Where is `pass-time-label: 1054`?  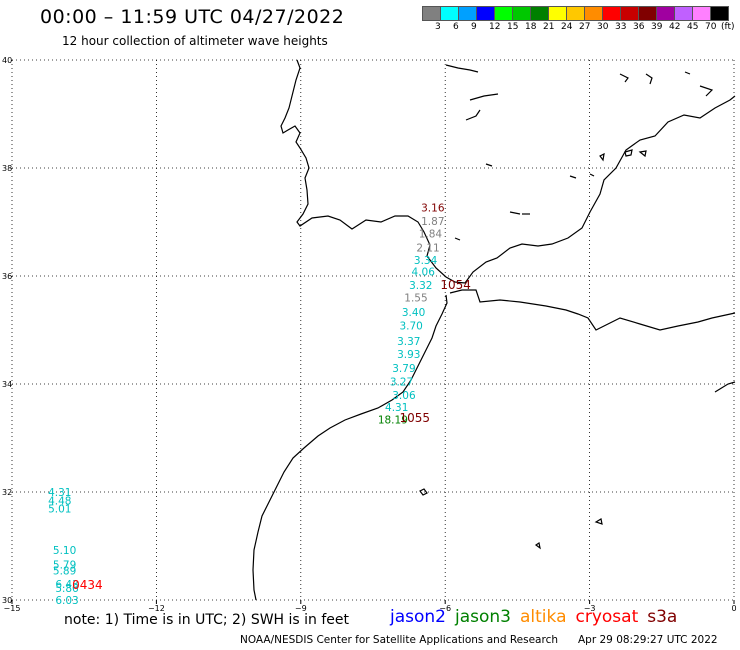
pass-time-label: 1054 is located at coordinates (455, 285).